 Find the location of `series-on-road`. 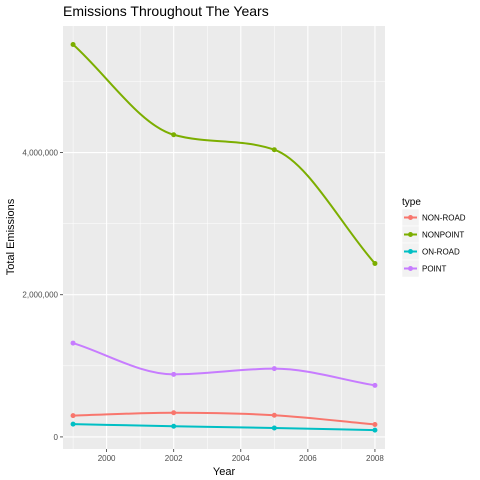

series-on-road is located at coordinates (224, 427).